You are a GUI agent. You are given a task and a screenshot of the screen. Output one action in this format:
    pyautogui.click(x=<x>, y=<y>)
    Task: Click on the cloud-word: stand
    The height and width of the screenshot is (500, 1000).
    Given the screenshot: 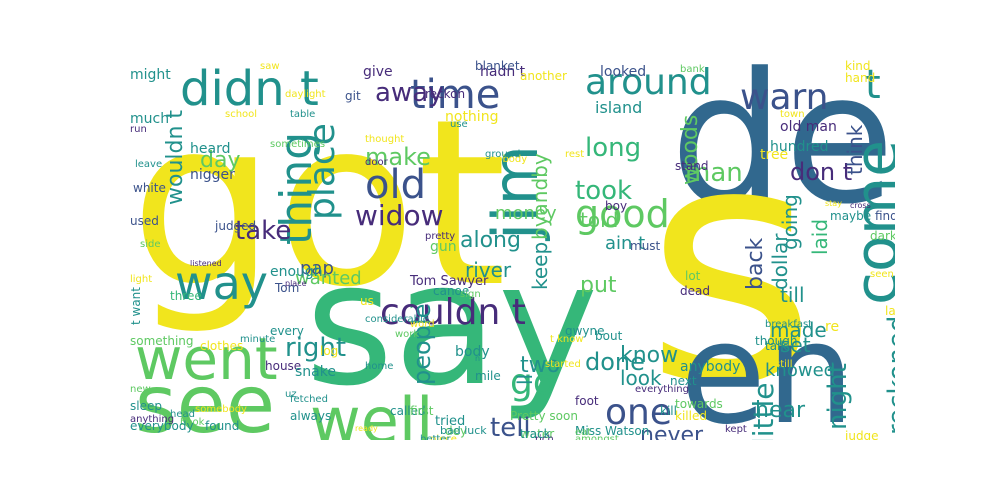 What is the action you would take?
    pyautogui.click(x=692, y=166)
    